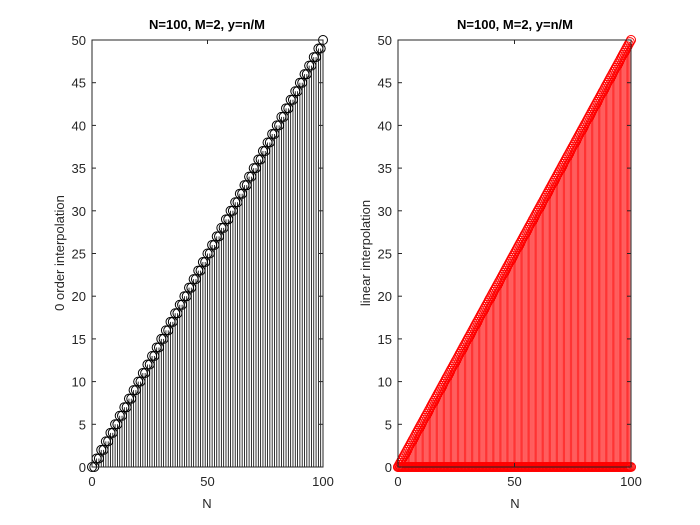  What do you see at coordinates (365, 253) in the screenshot?
I see `ylabel-right: linear interpolation` at bounding box center [365, 253].